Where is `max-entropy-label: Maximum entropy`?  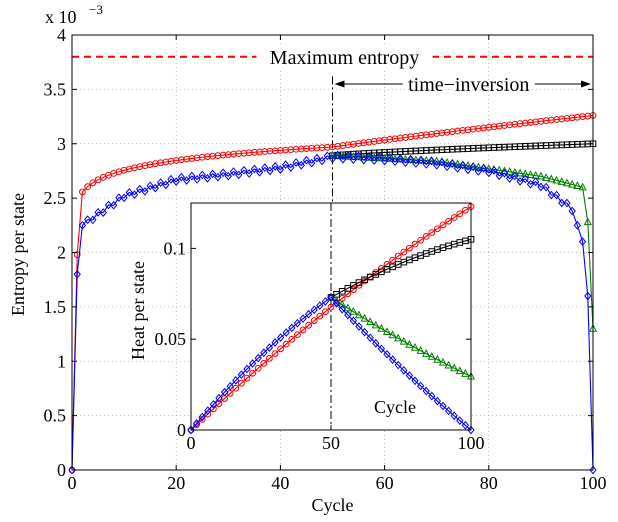 max-entropy-label: Maximum entropy is located at coordinates (344, 58).